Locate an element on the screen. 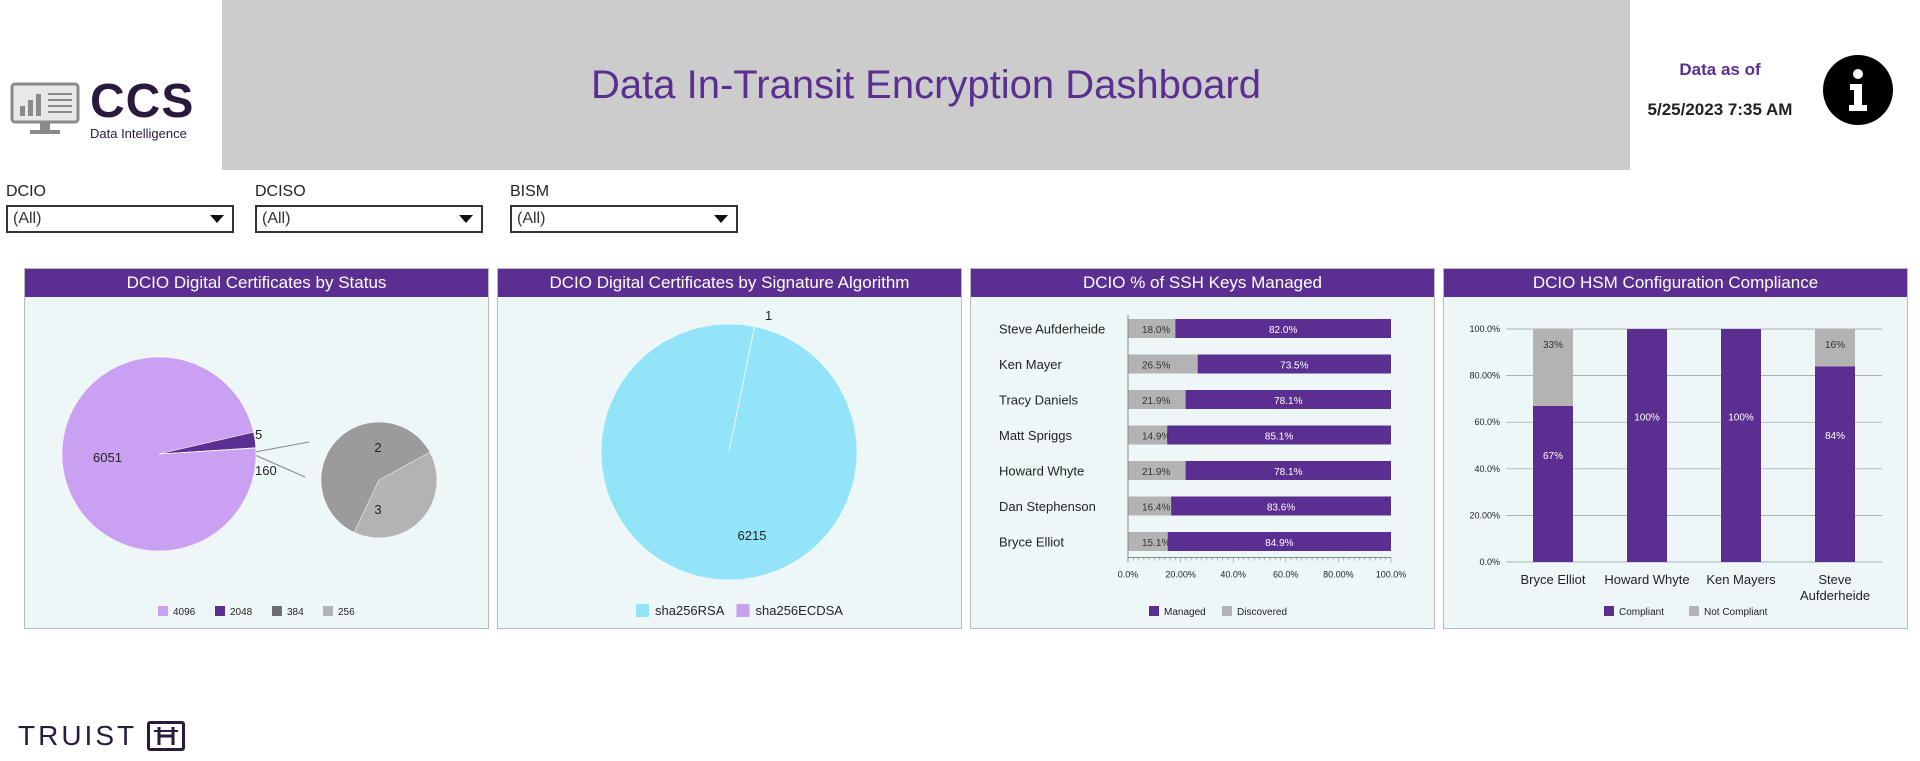 This screenshot has height=761, width=1920. legend-label: 2048 is located at coordinates (241, 612).